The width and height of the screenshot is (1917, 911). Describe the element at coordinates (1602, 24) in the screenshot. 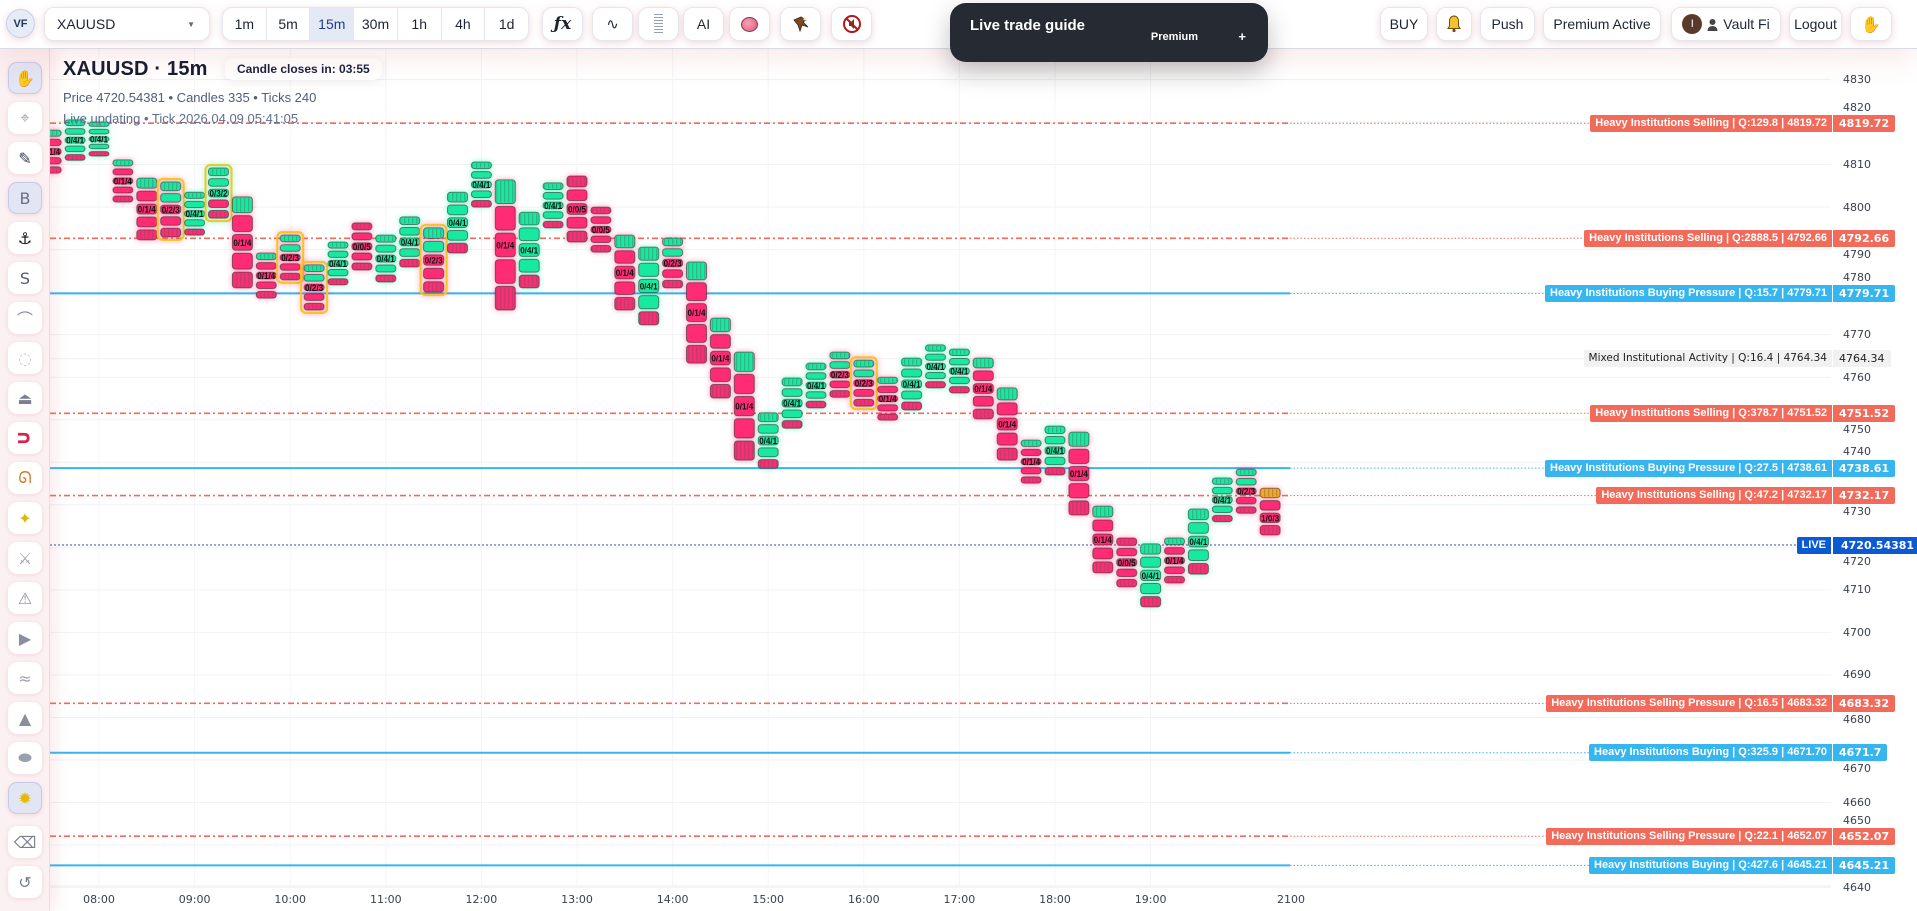

I see `premium-status-button: Premium Active` at that location.